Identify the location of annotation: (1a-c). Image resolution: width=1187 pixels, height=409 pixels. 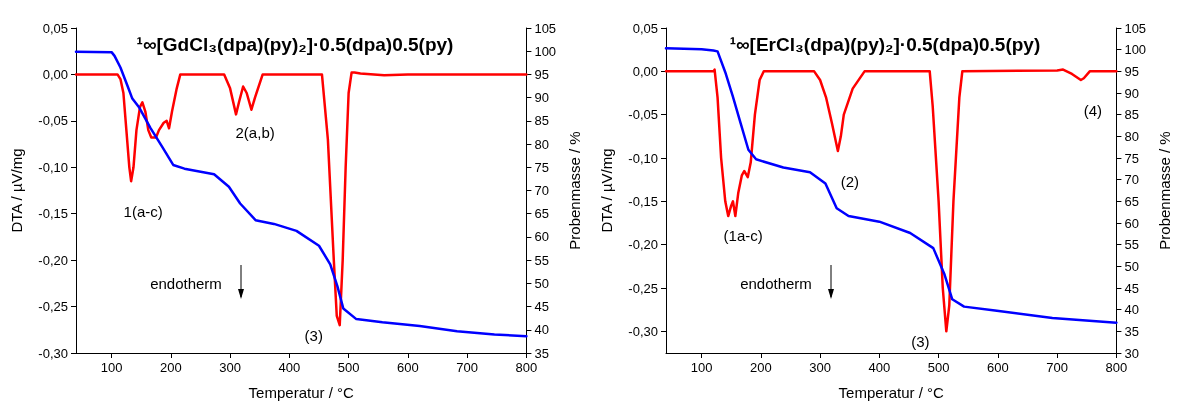
(743, 236).